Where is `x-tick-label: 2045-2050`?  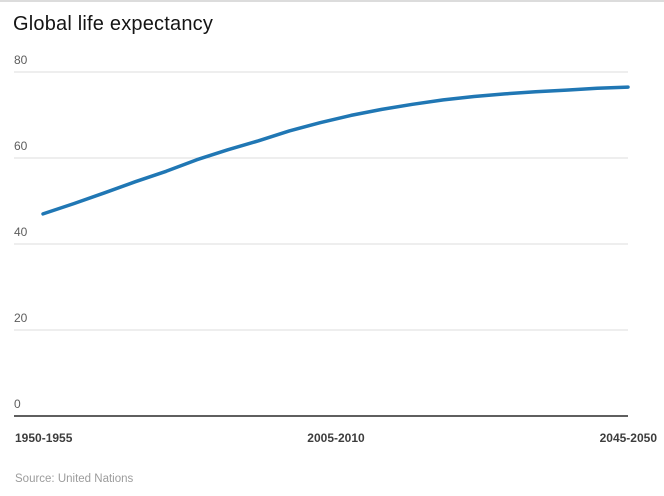 x-tick-label: 2045-2050 is located at coordinates (629, 438).